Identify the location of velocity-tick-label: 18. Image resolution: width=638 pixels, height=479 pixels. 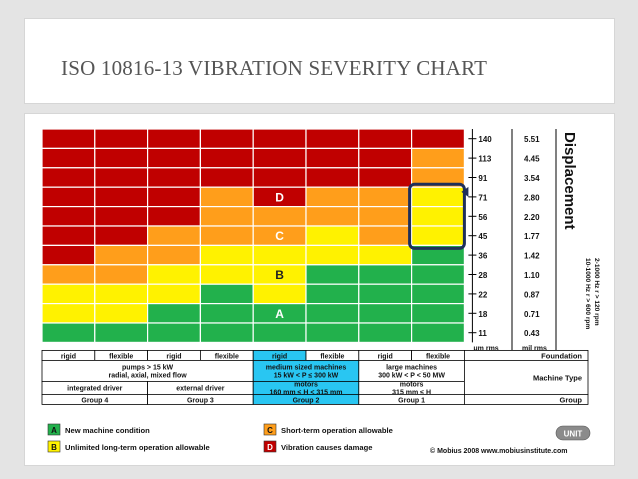
(482, 314).